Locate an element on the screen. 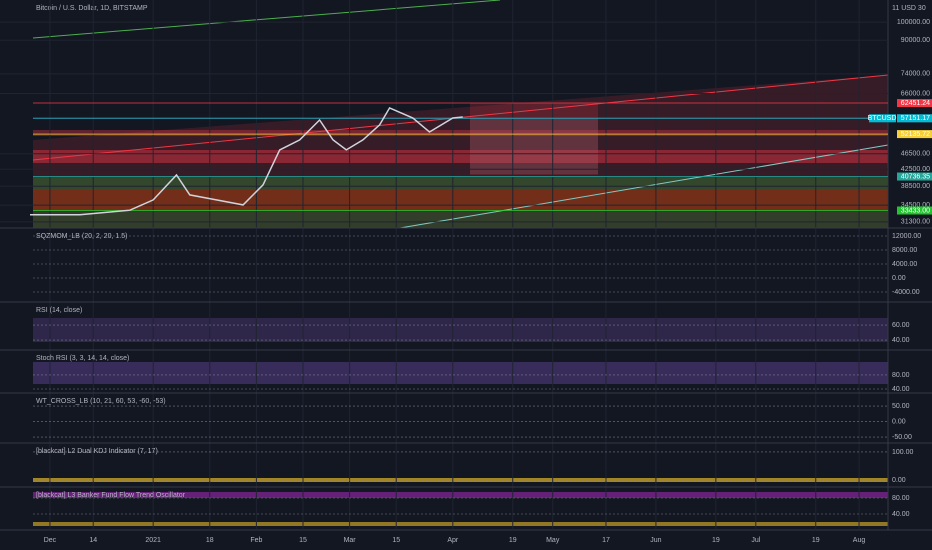  stoch-band is located at coordinates (460, 373).